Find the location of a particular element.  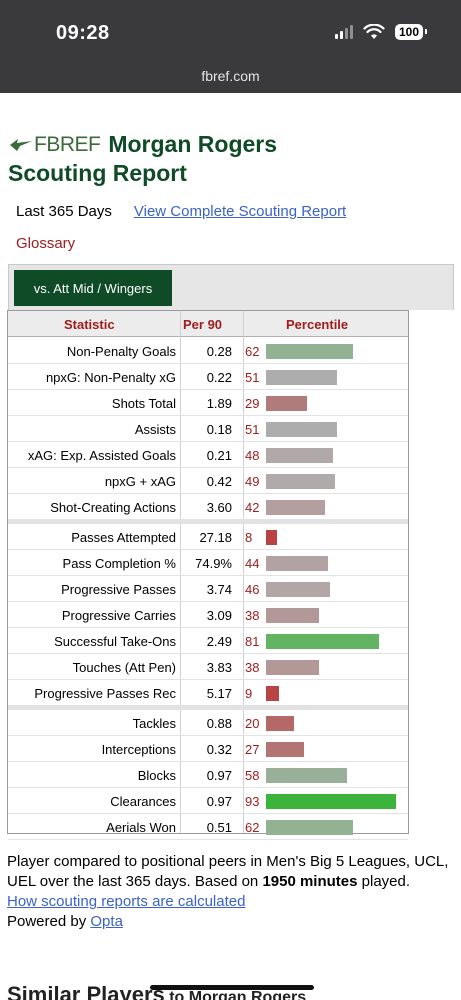

table-row: Non-Penalty Goals 0.28 62 is located at coordinates (208, 351).